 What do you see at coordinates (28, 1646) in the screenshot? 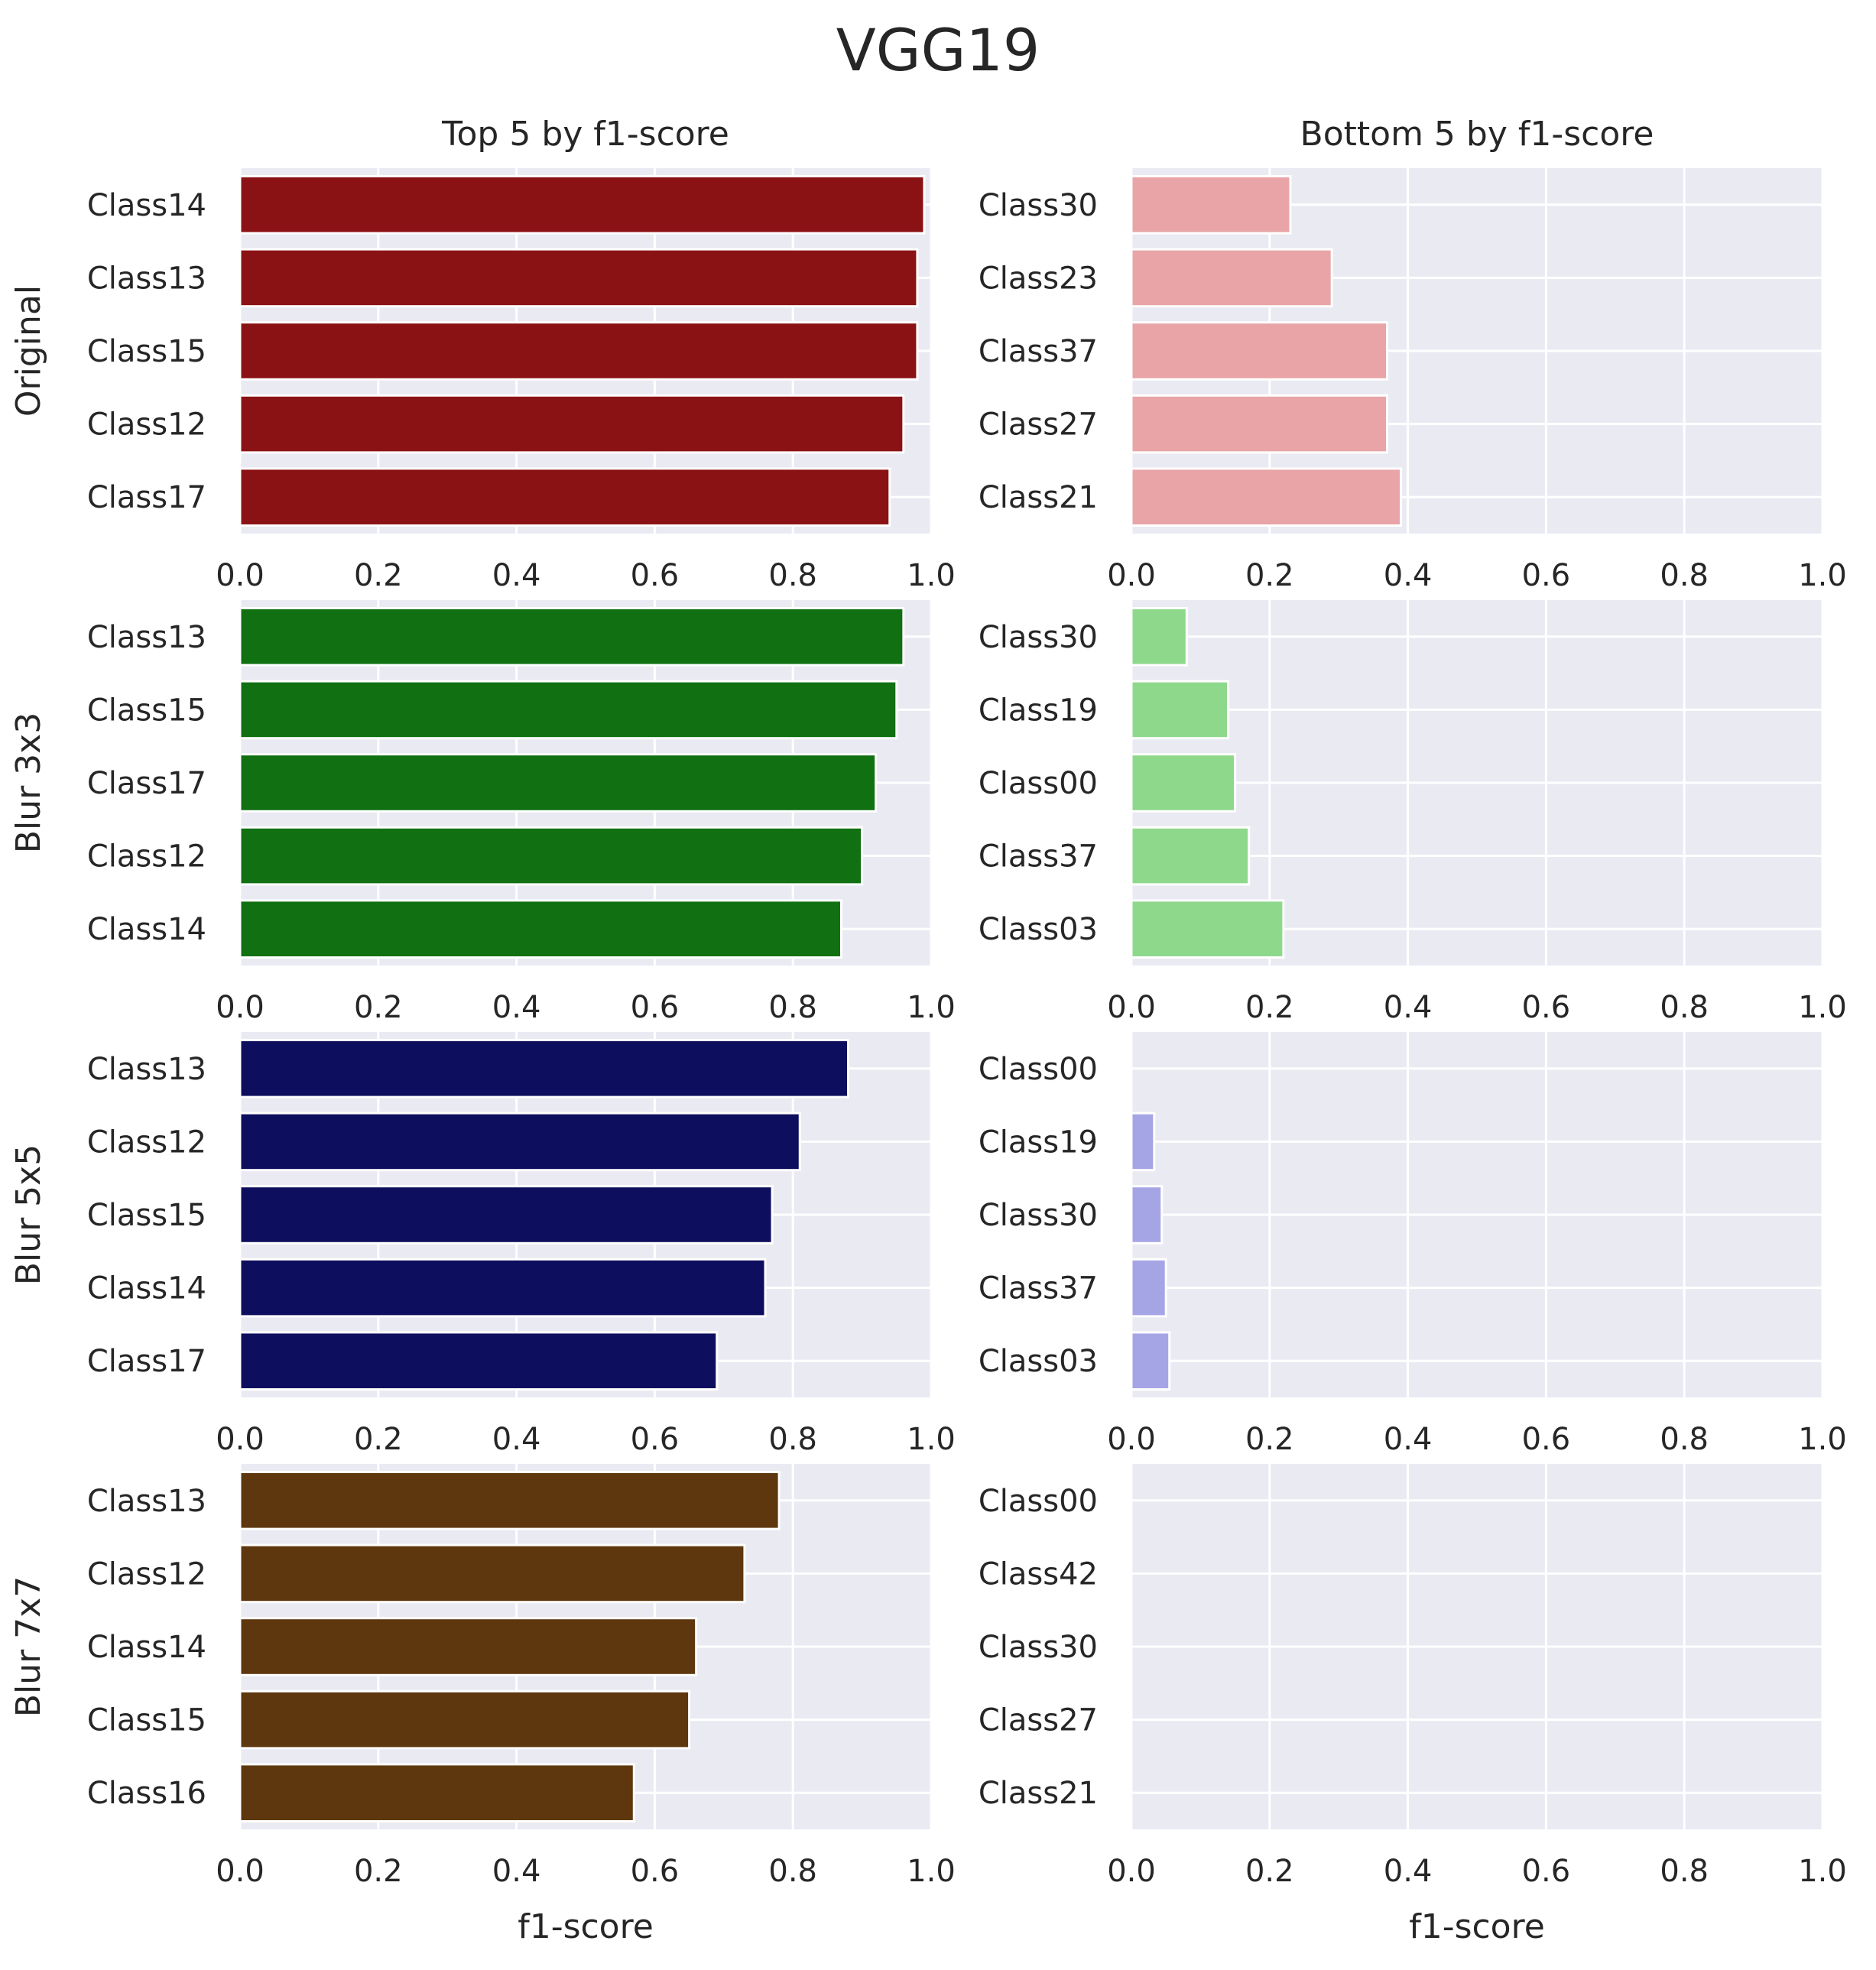
I see `row-label: Blur 7x7` at bounding box center [28, 1646].